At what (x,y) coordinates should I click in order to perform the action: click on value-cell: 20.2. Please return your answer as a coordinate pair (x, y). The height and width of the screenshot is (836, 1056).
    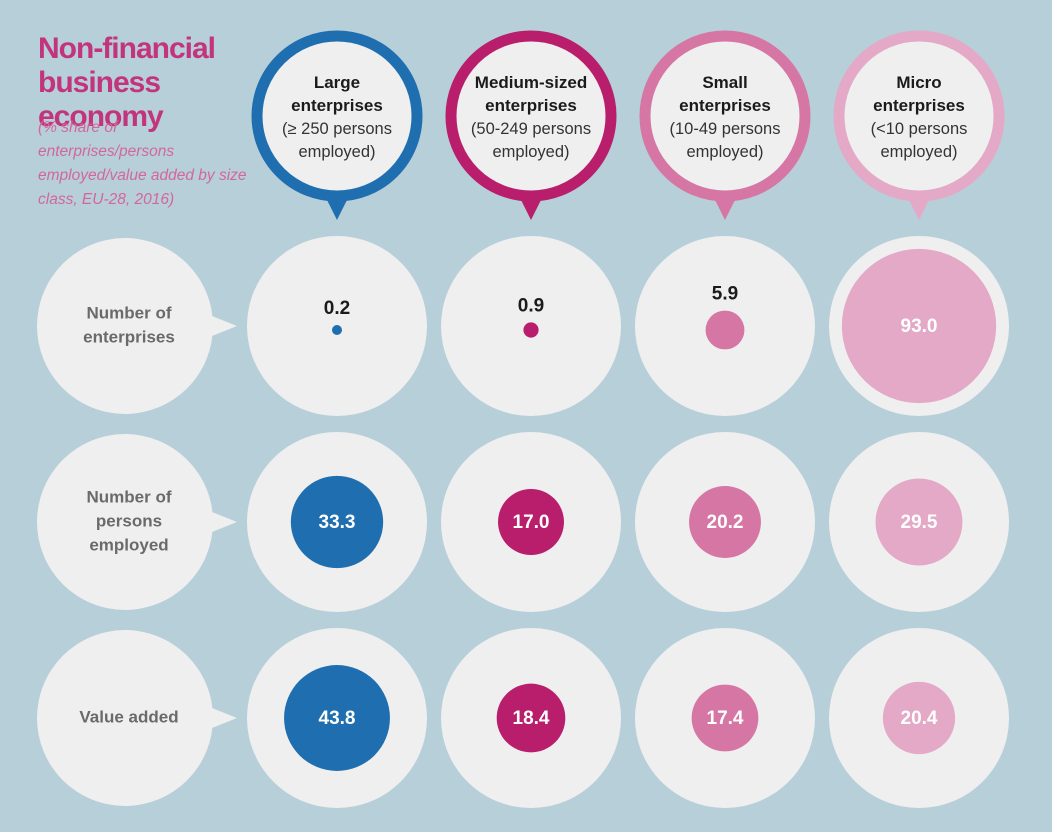
    Looking at the image, I should click on (725, 522).